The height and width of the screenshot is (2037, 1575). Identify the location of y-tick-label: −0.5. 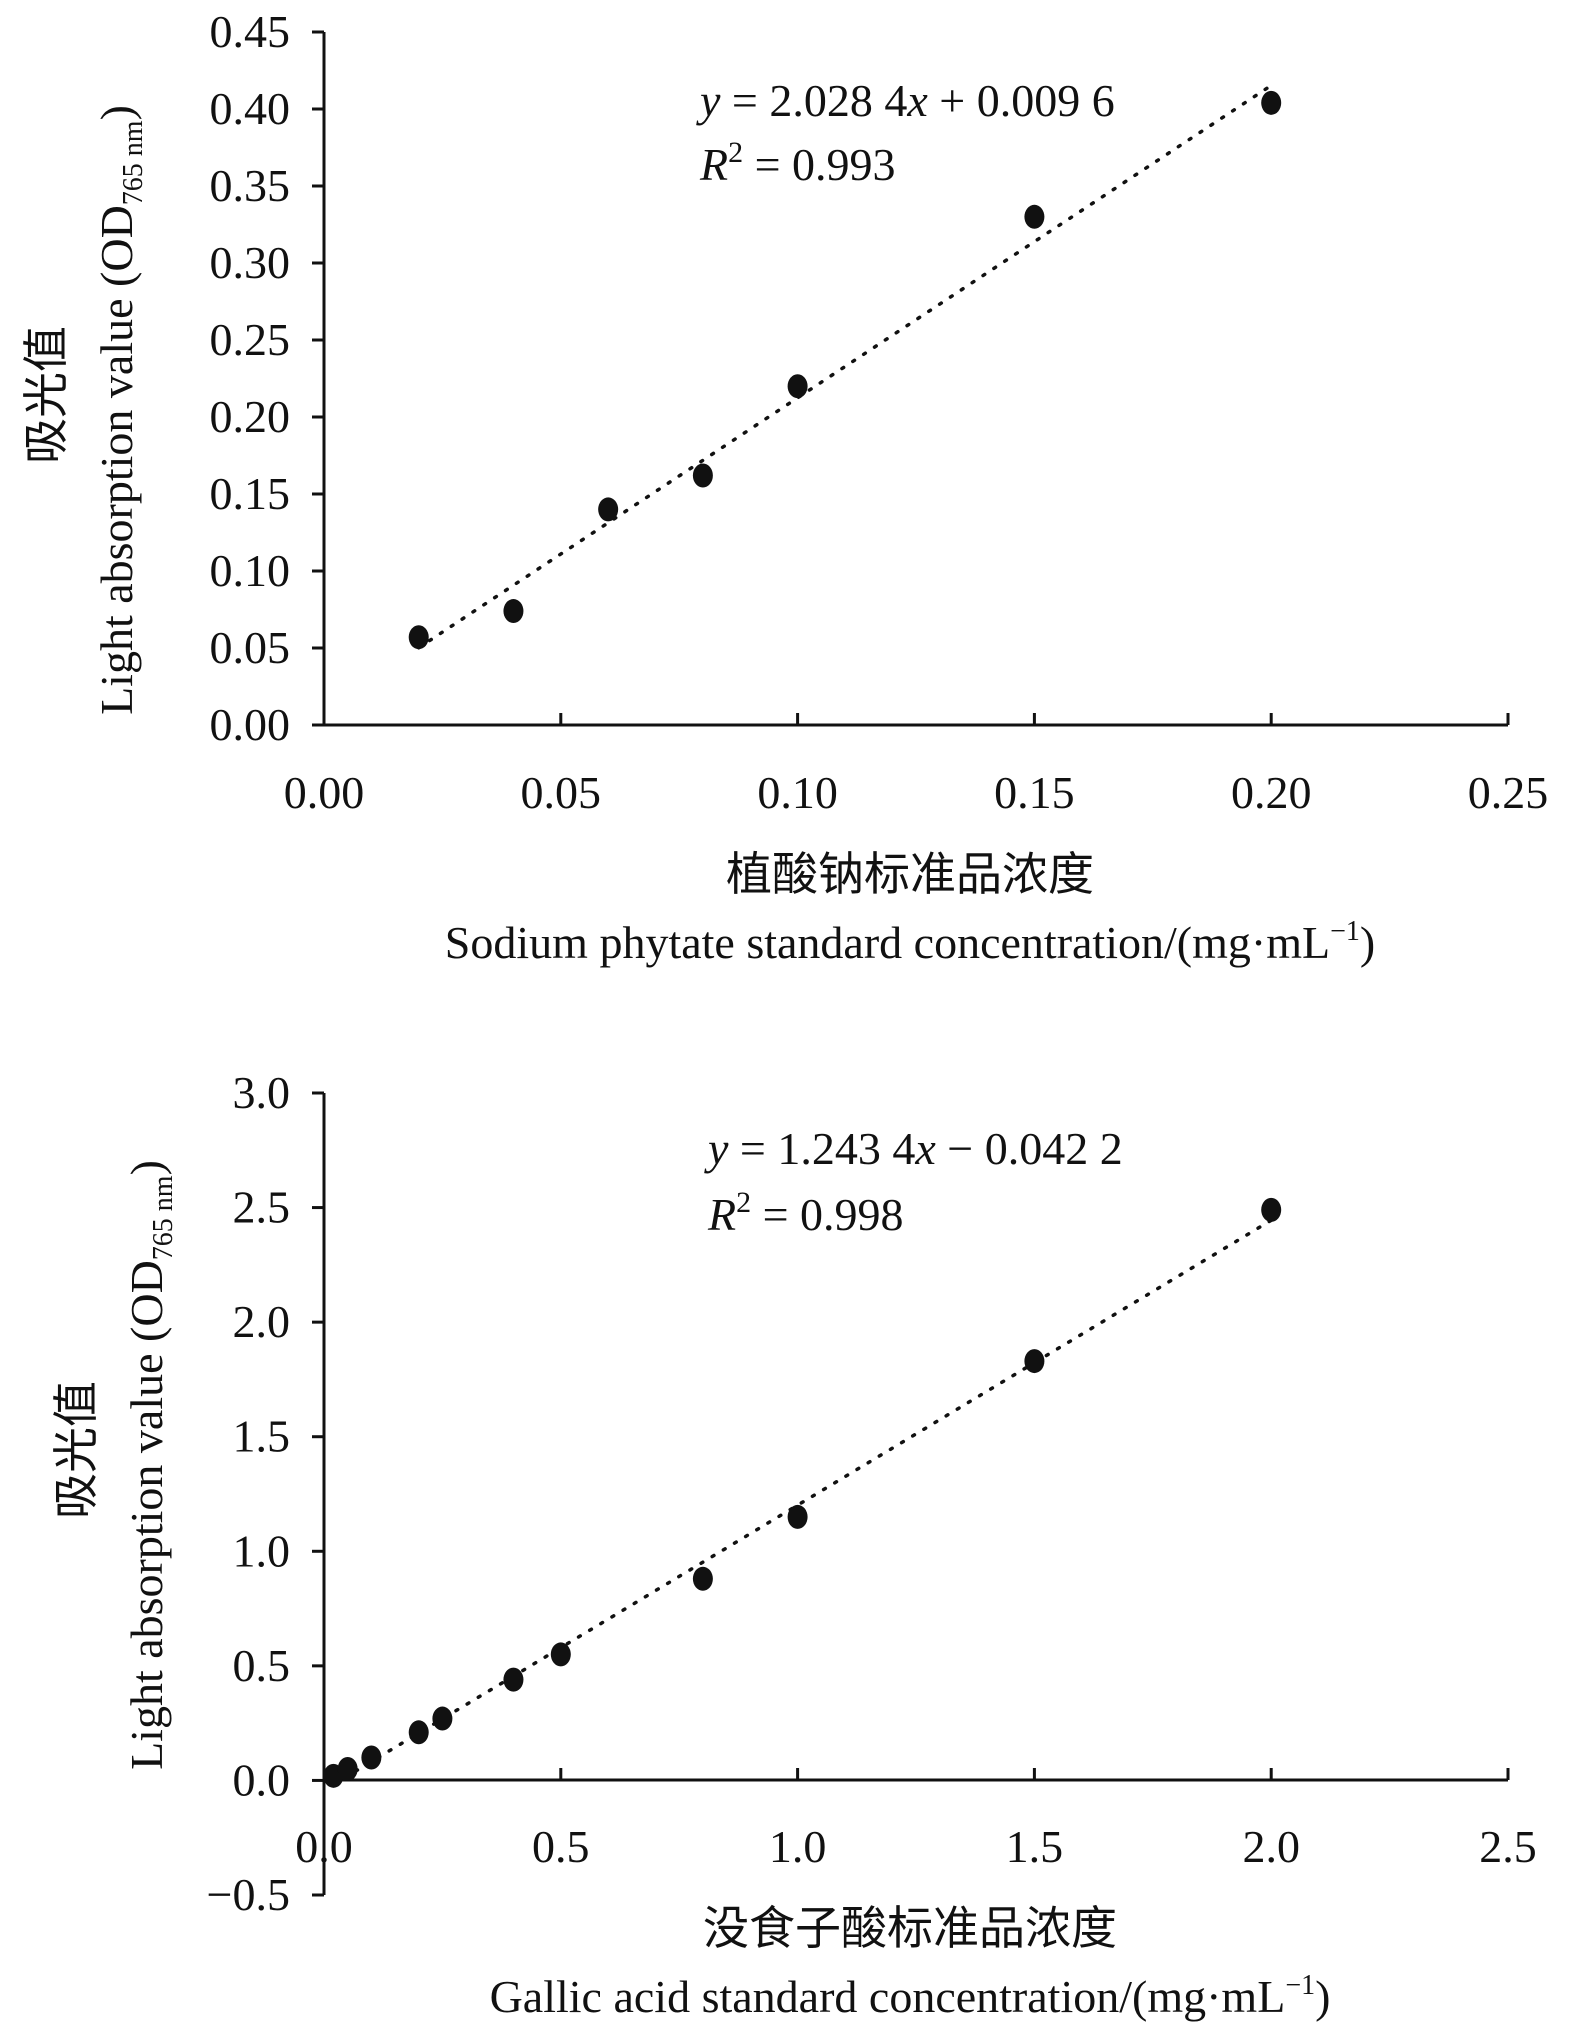
(248, 1894).